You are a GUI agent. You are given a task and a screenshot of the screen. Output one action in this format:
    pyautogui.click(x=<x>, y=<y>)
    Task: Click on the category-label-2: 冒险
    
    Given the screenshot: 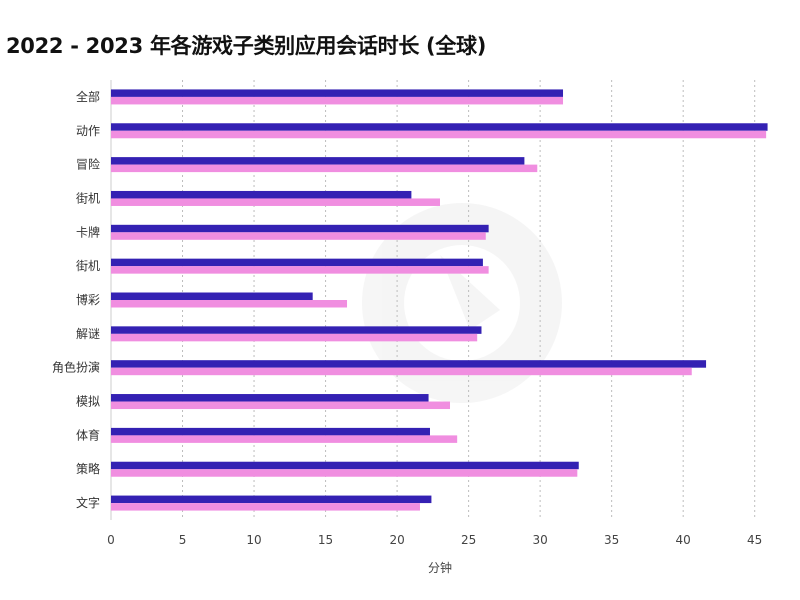 What is the action you would take?
    pyautogui.click(x=88, y=164)
    